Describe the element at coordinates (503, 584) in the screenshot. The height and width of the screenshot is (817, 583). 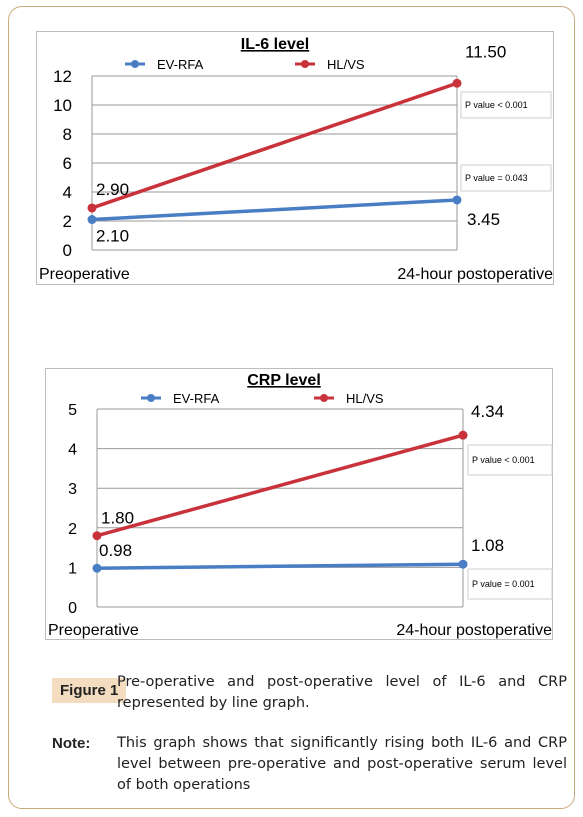
I see `p-value-annotation: P value = 0.001` at that location.